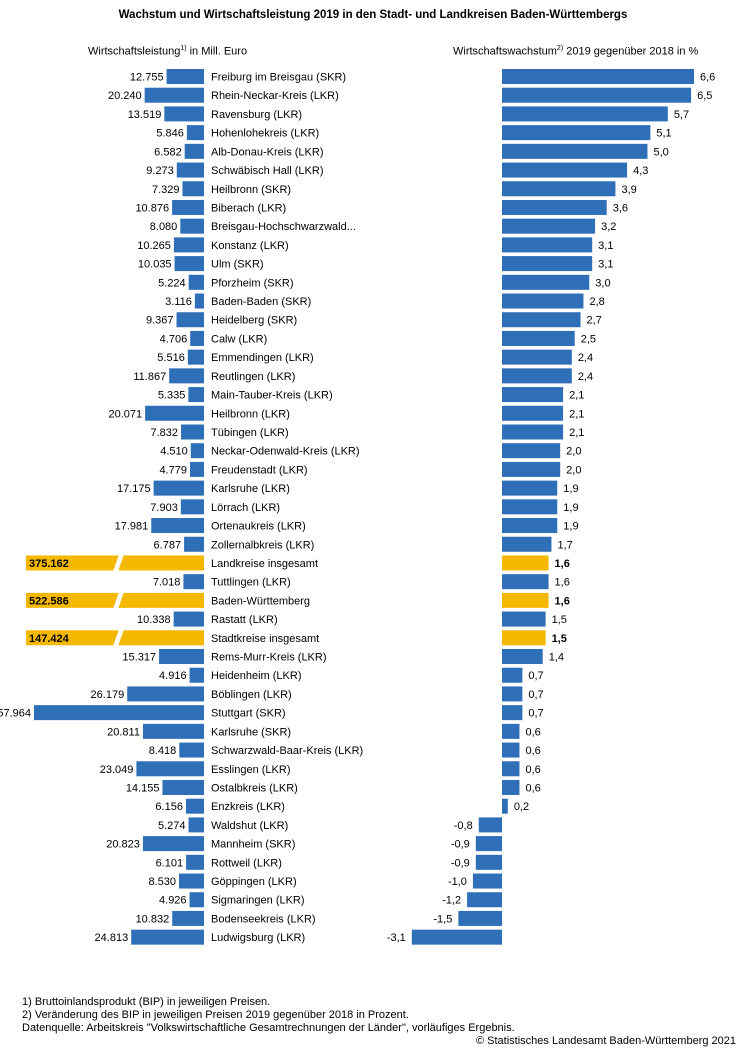  What do you see at coordinates (164, 508) in the screenshot?
I see `bip-value-label-row-23: 7.903` at bounding box center [164, 508].